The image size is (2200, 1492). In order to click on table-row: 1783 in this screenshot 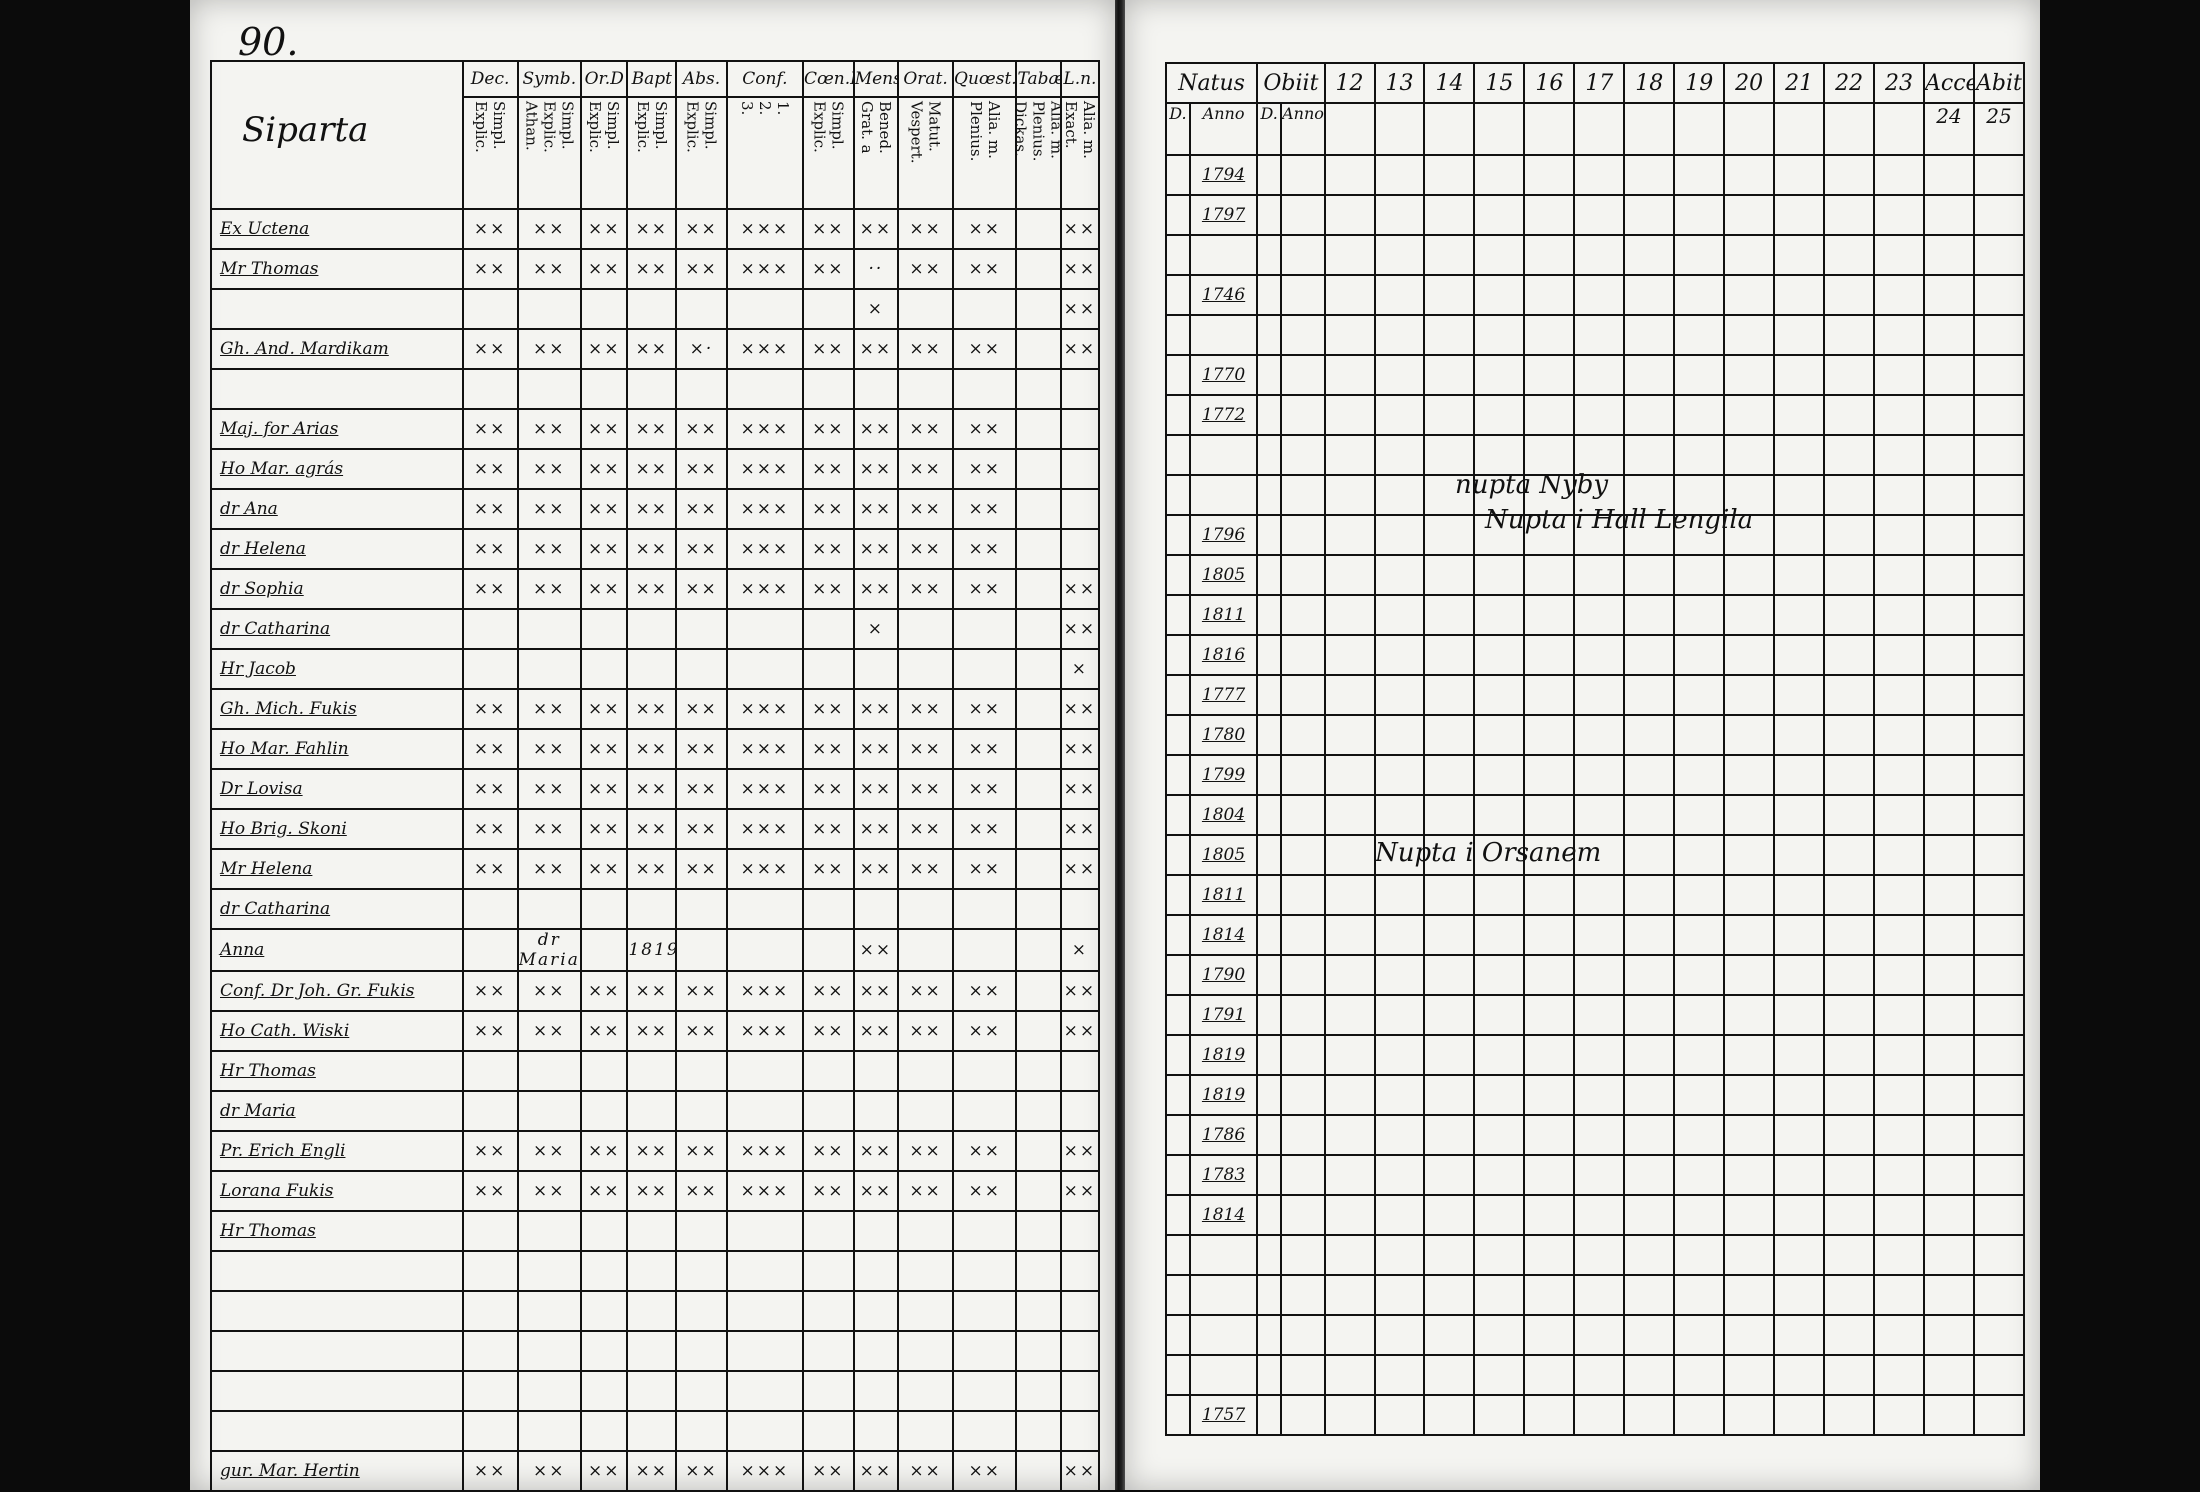, I will do `click(1595, 1175)`.